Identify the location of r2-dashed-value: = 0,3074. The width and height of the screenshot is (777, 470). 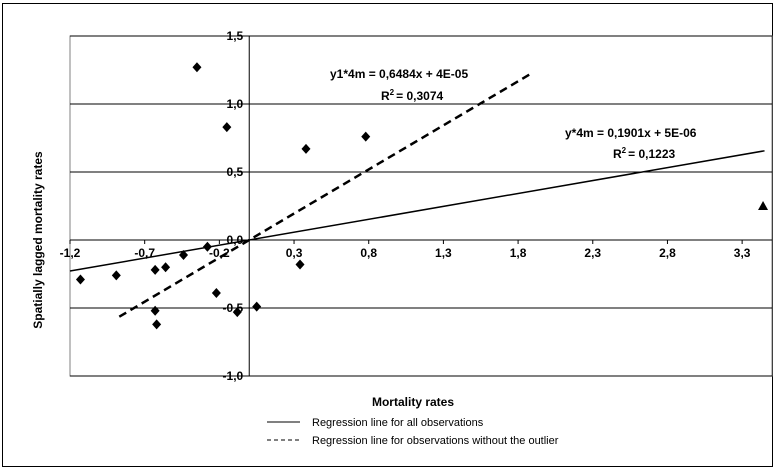
(419, 96).